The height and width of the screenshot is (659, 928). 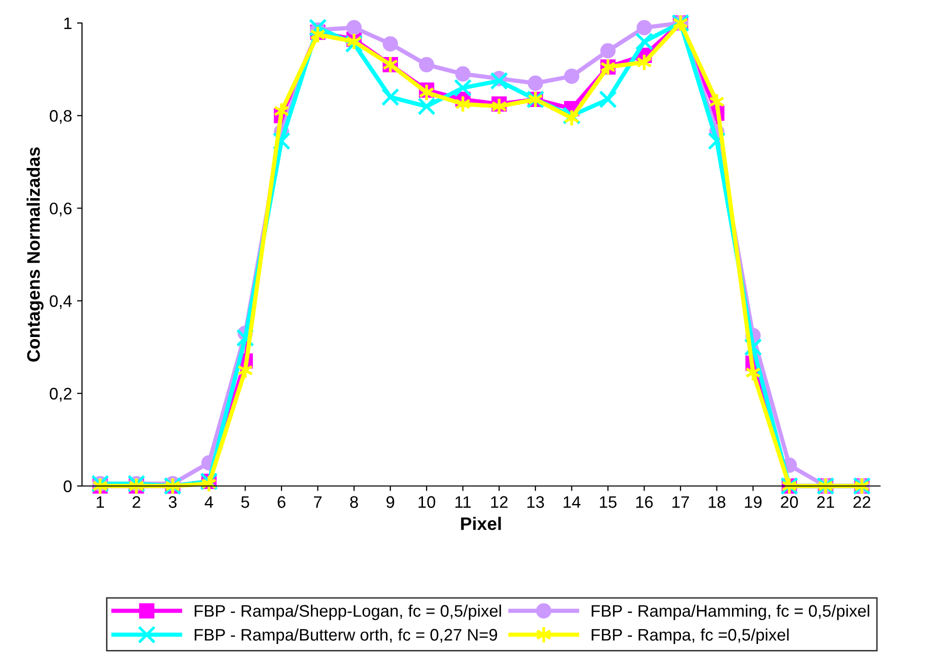 What do you see at coordinates (346, 636) in the screenshot?
I see `legend-label: FBP - Rampa/Butterw orth, fc = 0,27 N=9` at bounding box center [346, 636].